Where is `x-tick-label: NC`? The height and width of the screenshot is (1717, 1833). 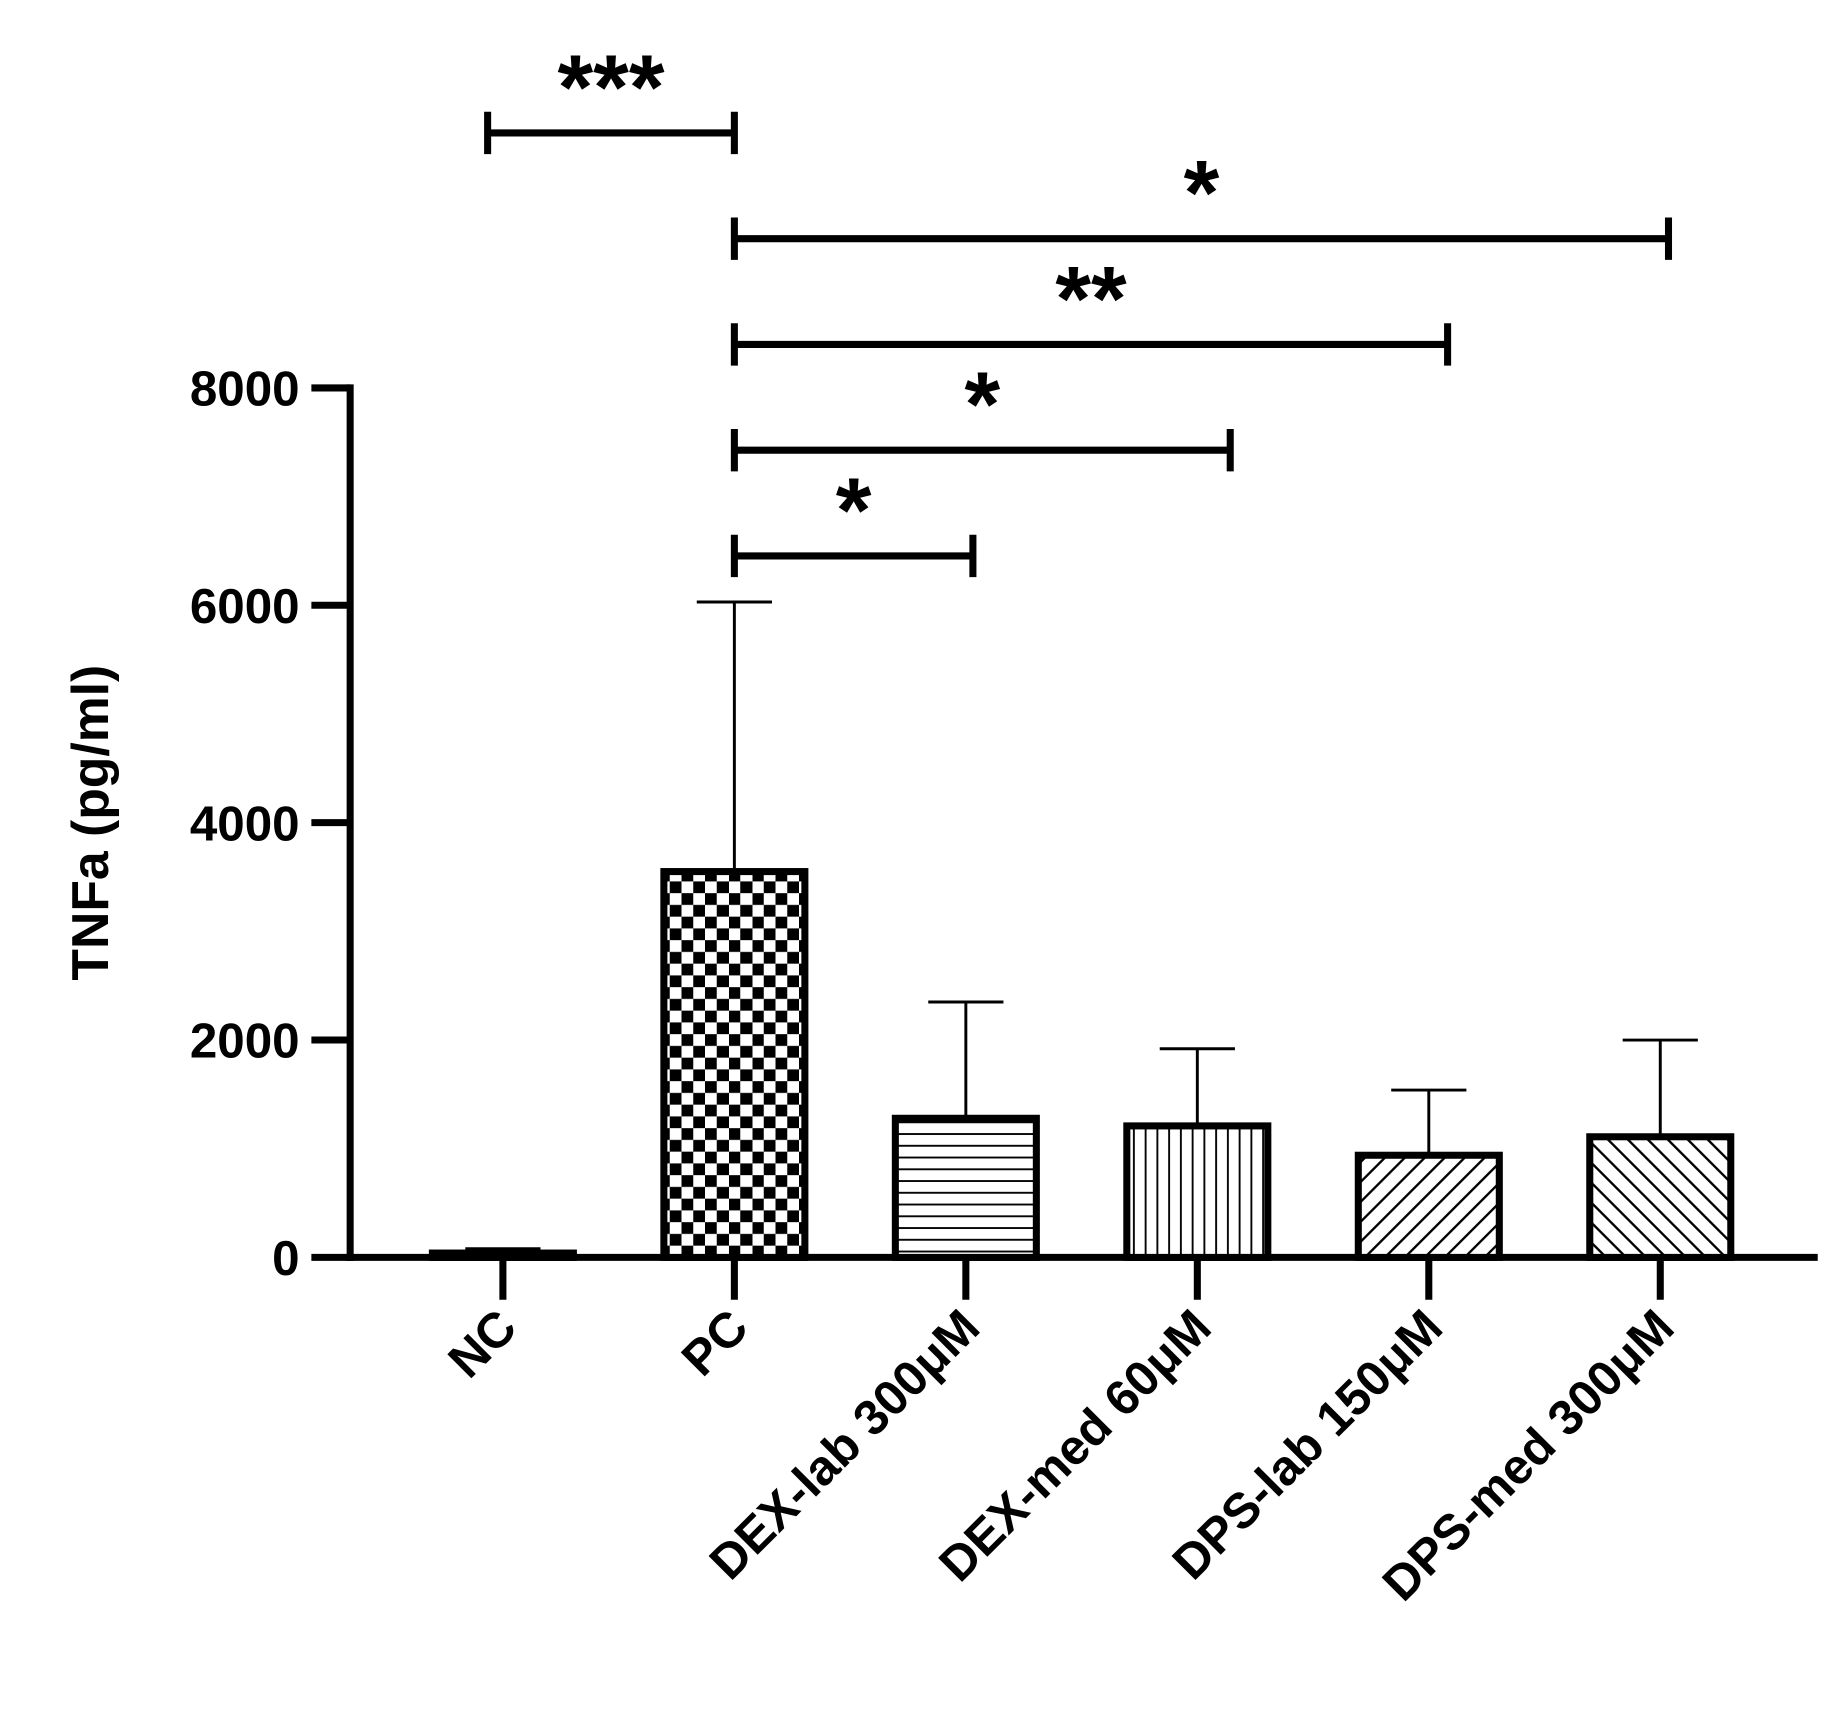
x-tick-label: NC is located at coordinates (482, 1343).